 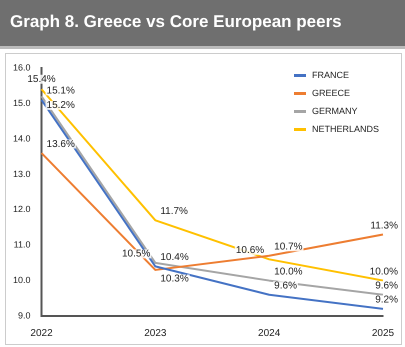 What do you see at coordinates (174, 258) in the screenshot?
I see `data-label: 10.4%` at bounding box center [174, 258].